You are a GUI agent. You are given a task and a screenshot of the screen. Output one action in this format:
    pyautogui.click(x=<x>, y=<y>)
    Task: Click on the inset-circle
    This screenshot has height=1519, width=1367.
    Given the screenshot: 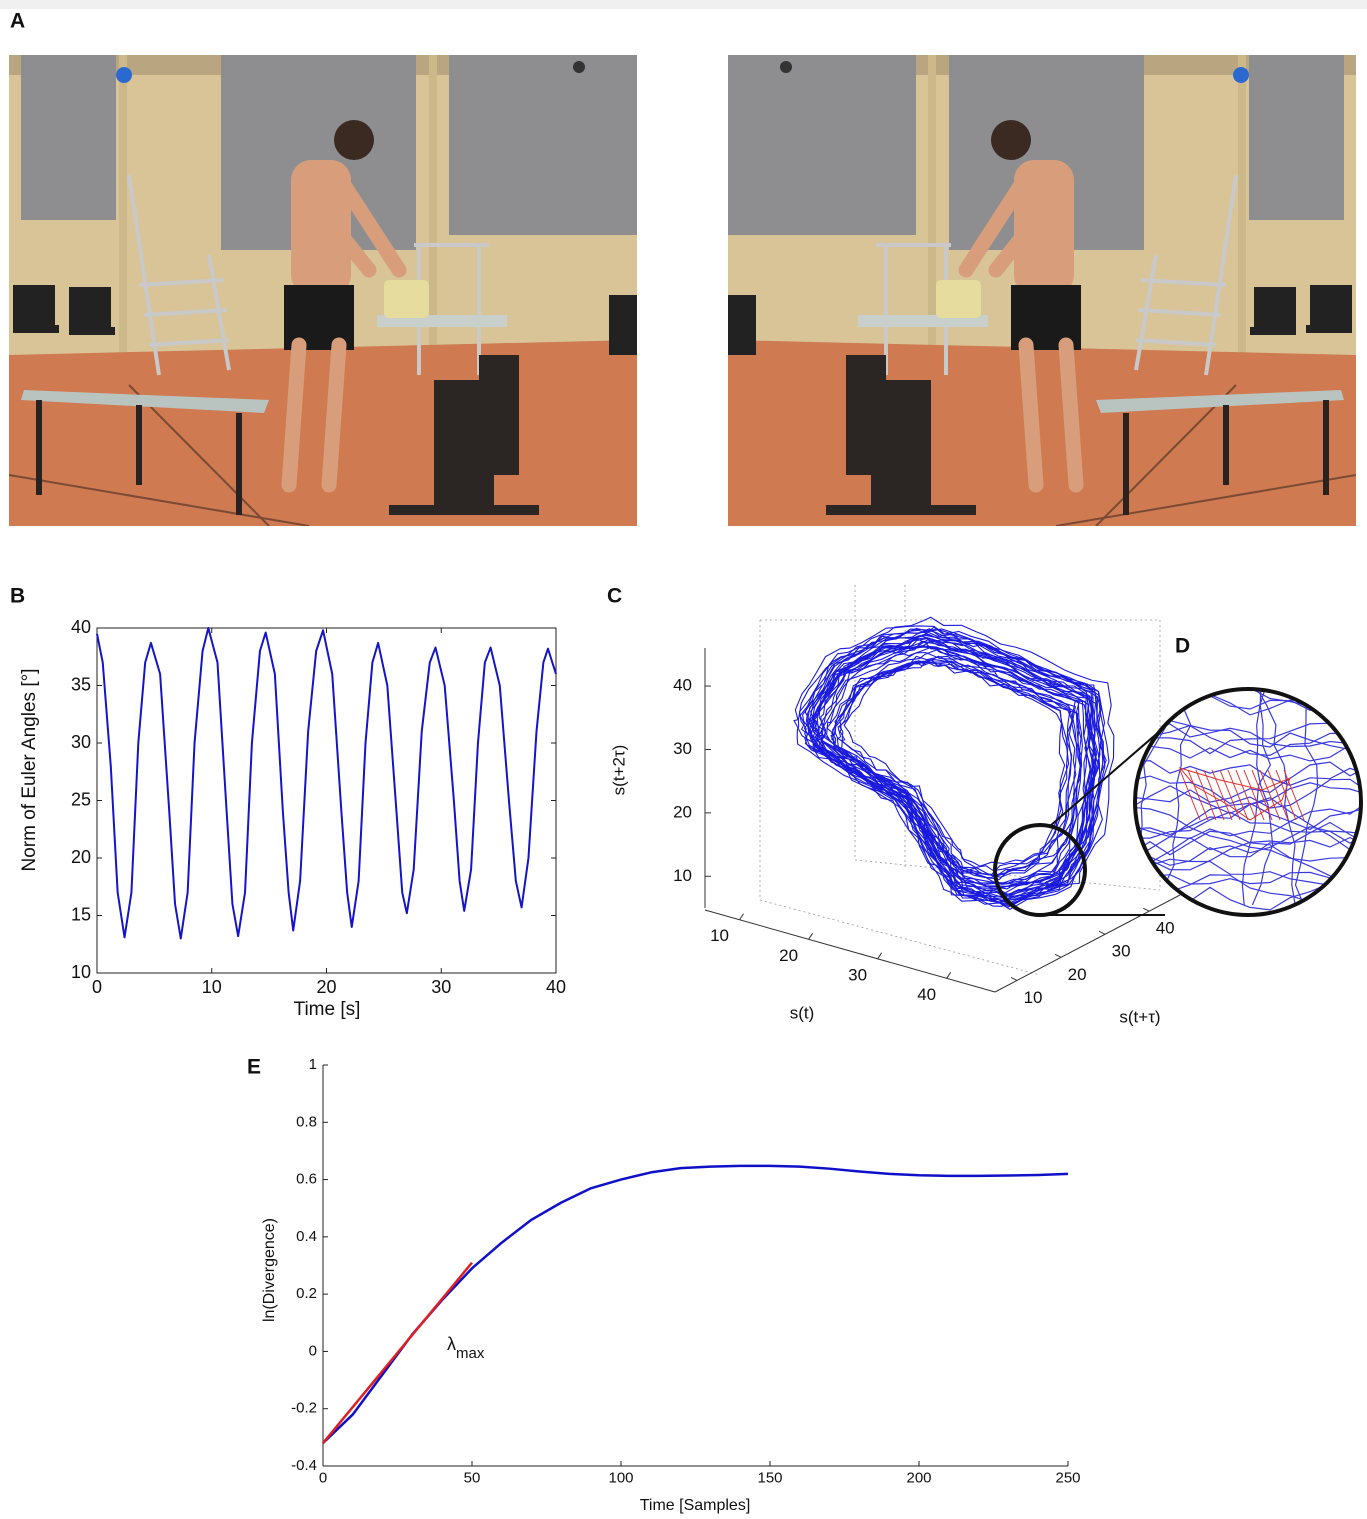 What is the action you would take?
    pyautogui.click(x=1248, y=802)
    